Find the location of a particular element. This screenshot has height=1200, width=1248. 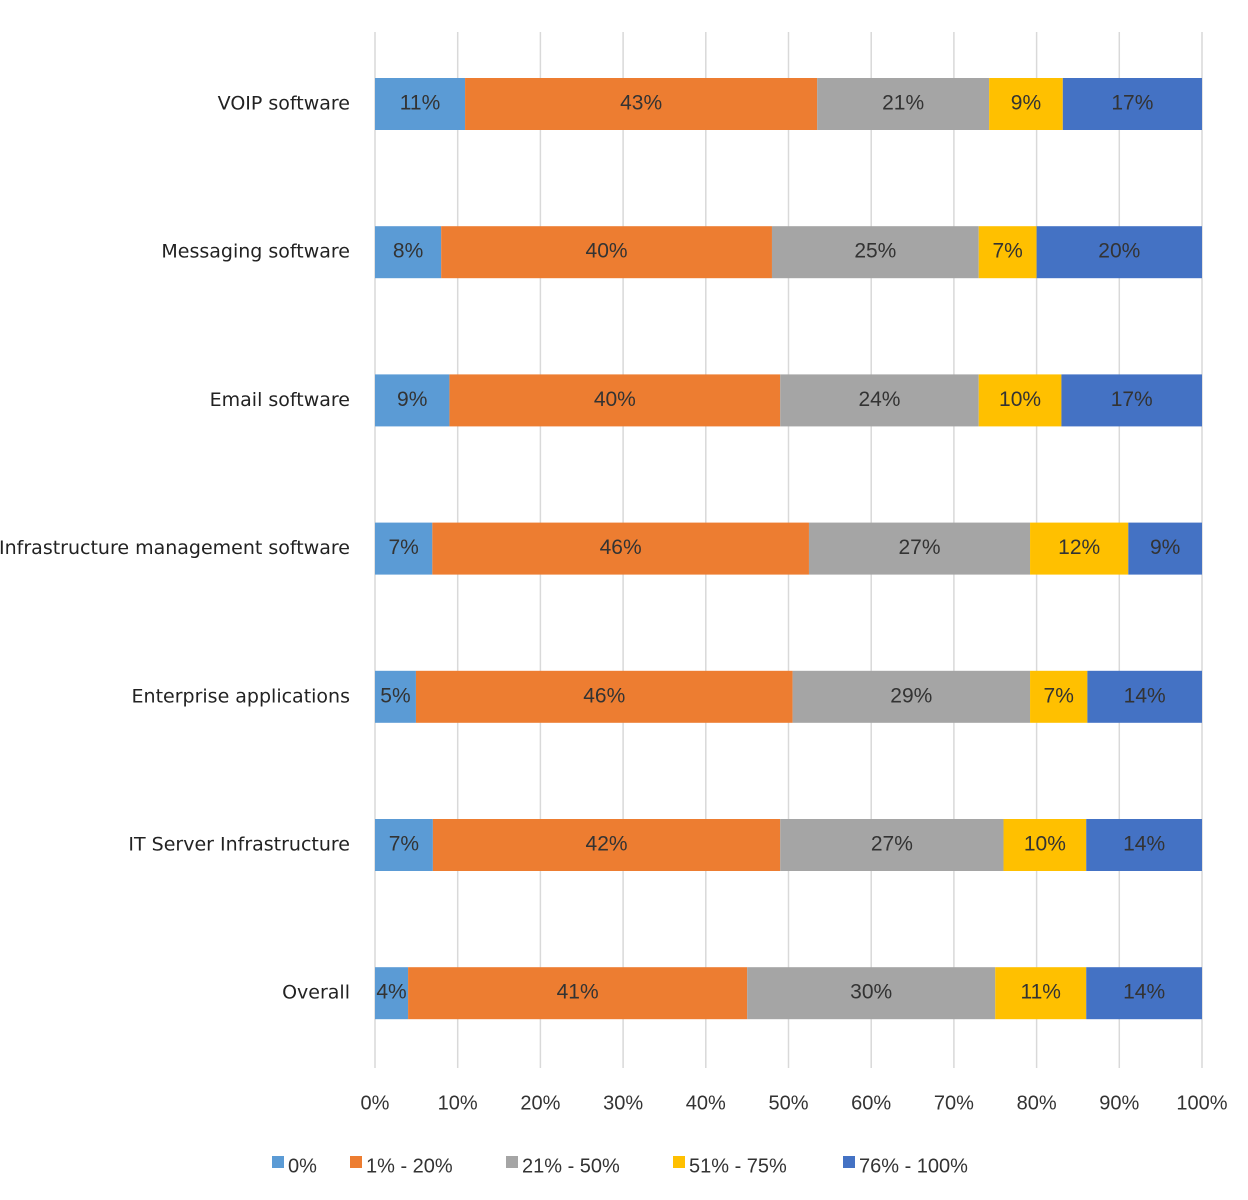

legend-label: 51% - 75% is located at coordinates (738, 1166).